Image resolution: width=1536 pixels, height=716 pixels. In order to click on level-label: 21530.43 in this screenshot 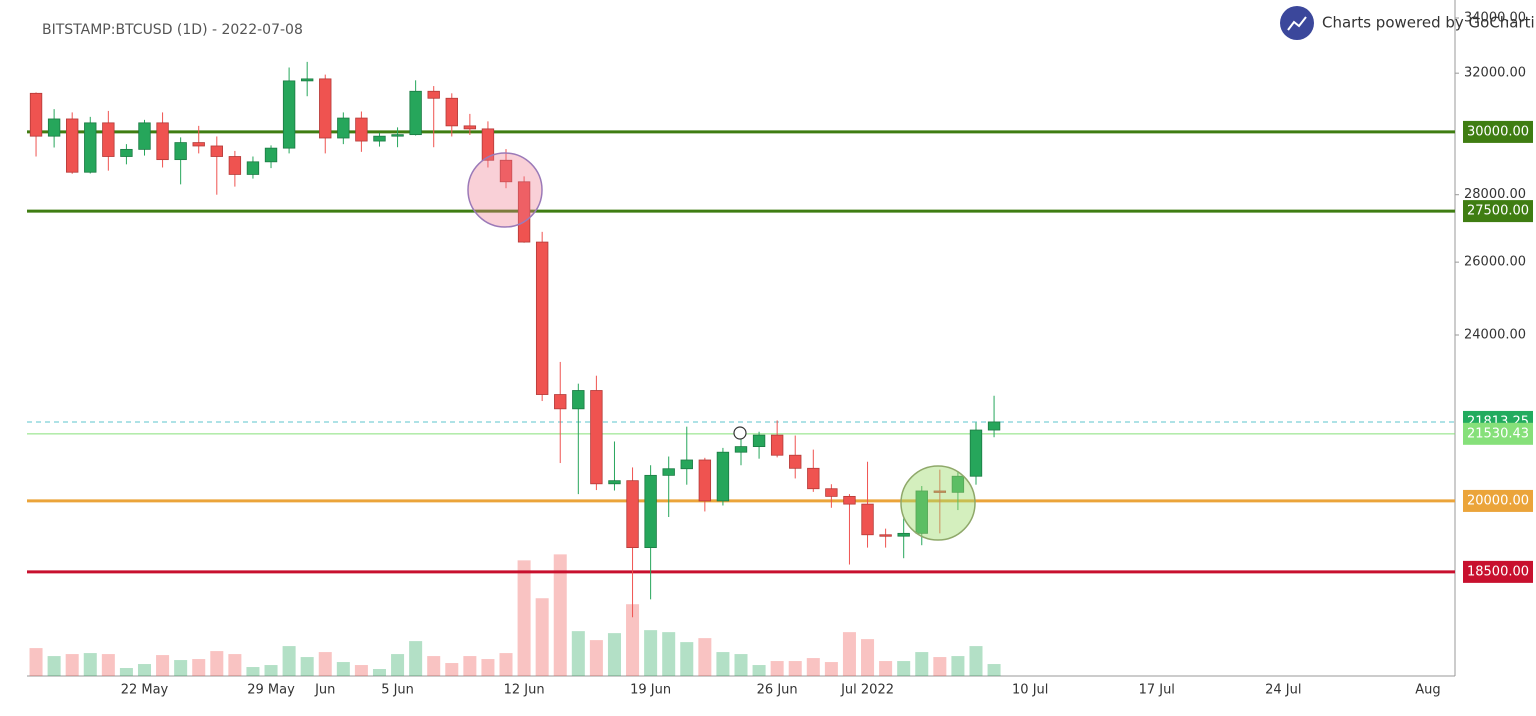, I will do `click(1498, 433)`.